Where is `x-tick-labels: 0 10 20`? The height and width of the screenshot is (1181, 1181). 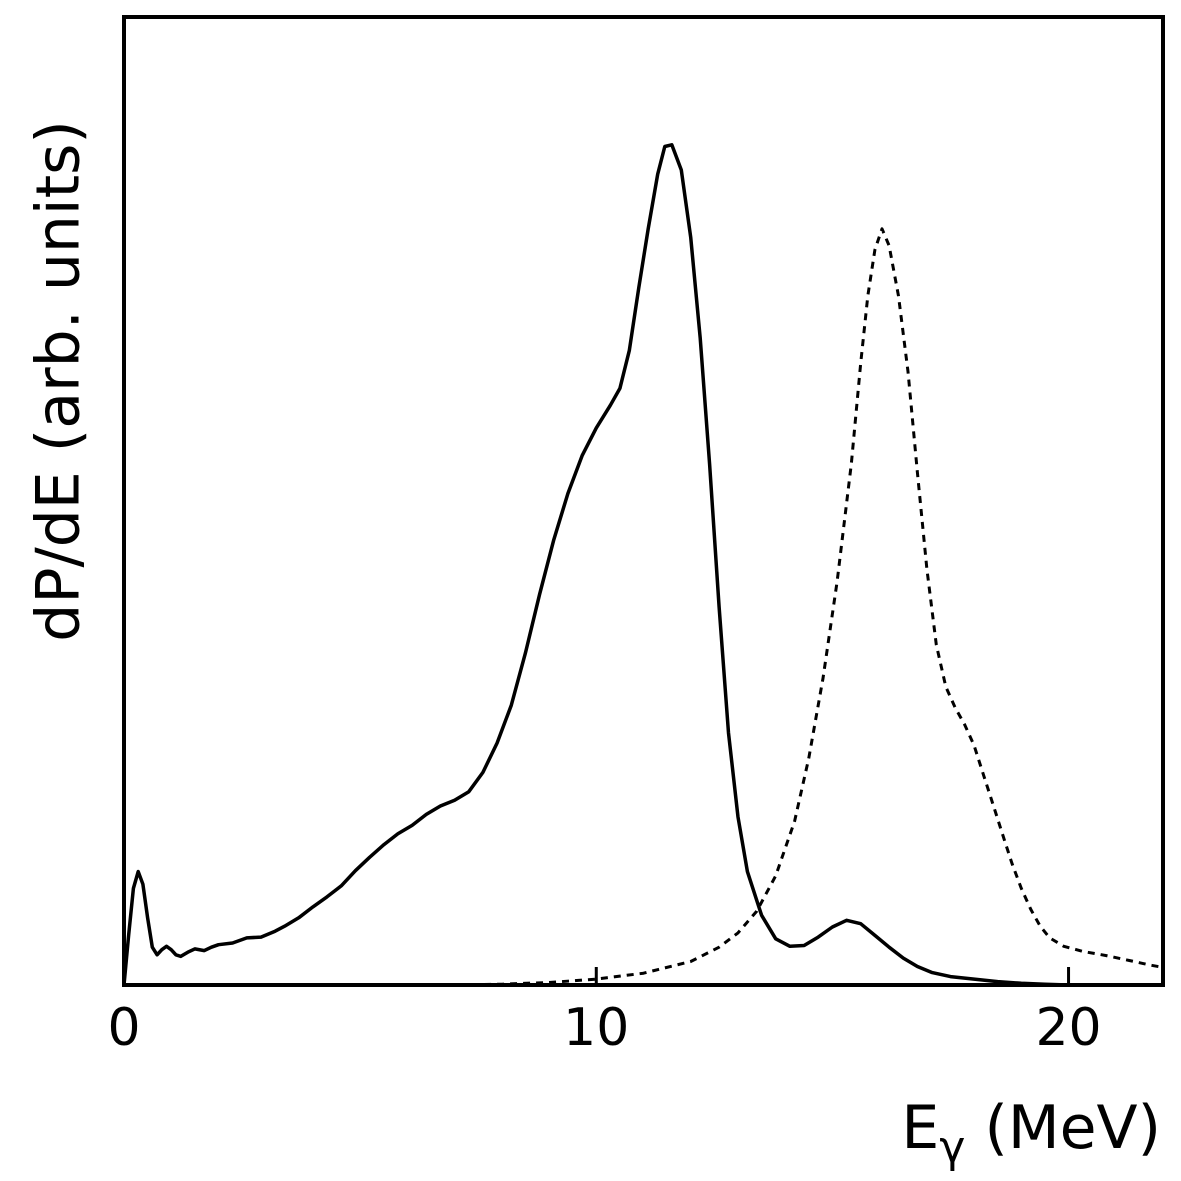 x-tick-labels: 0 10 20 is located at coordinates (604, 1028).